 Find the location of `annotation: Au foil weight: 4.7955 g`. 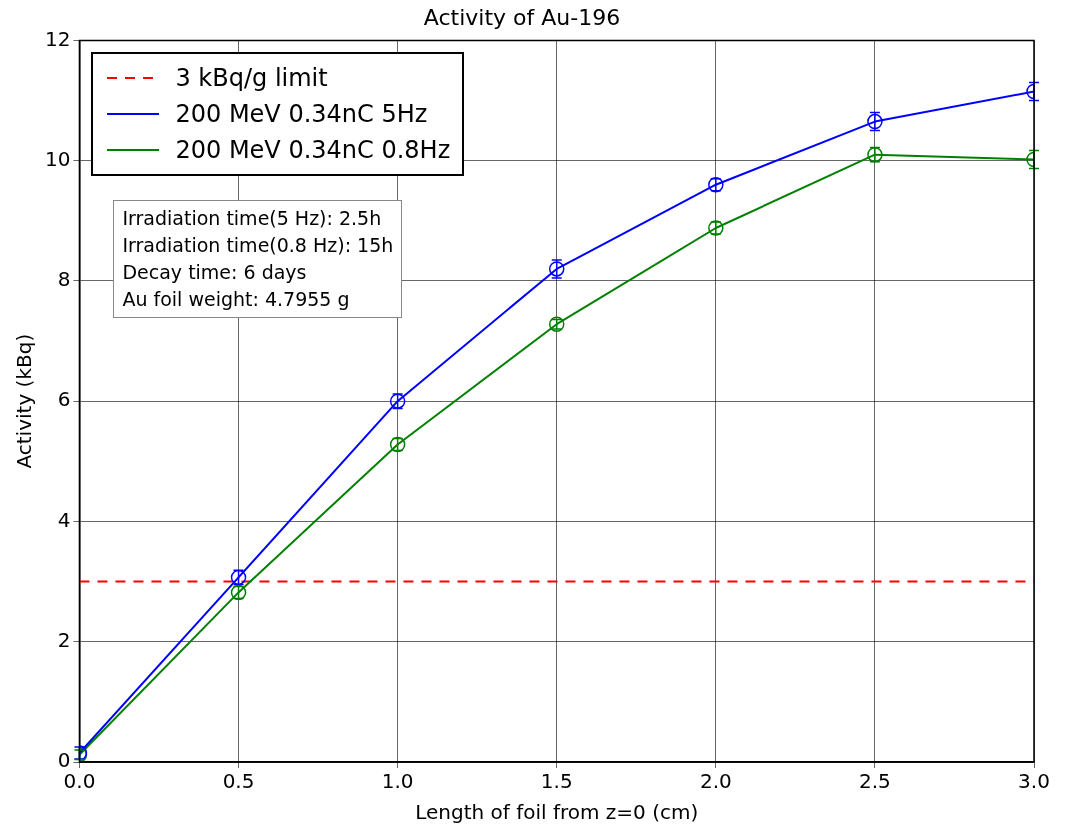

annotation: Au foil weight: 4.7955 g is located at coordinates (236, 300).